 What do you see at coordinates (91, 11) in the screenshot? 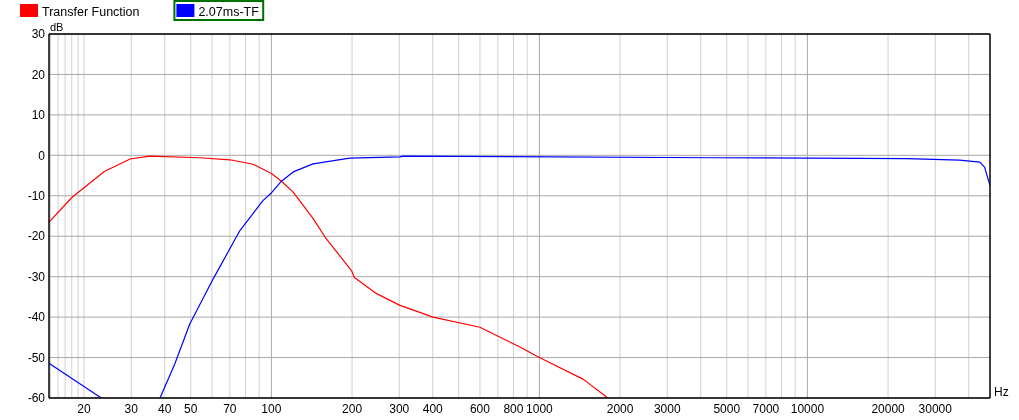
I see `legend-label: Transfer Function` at bounding box center [91, 11].